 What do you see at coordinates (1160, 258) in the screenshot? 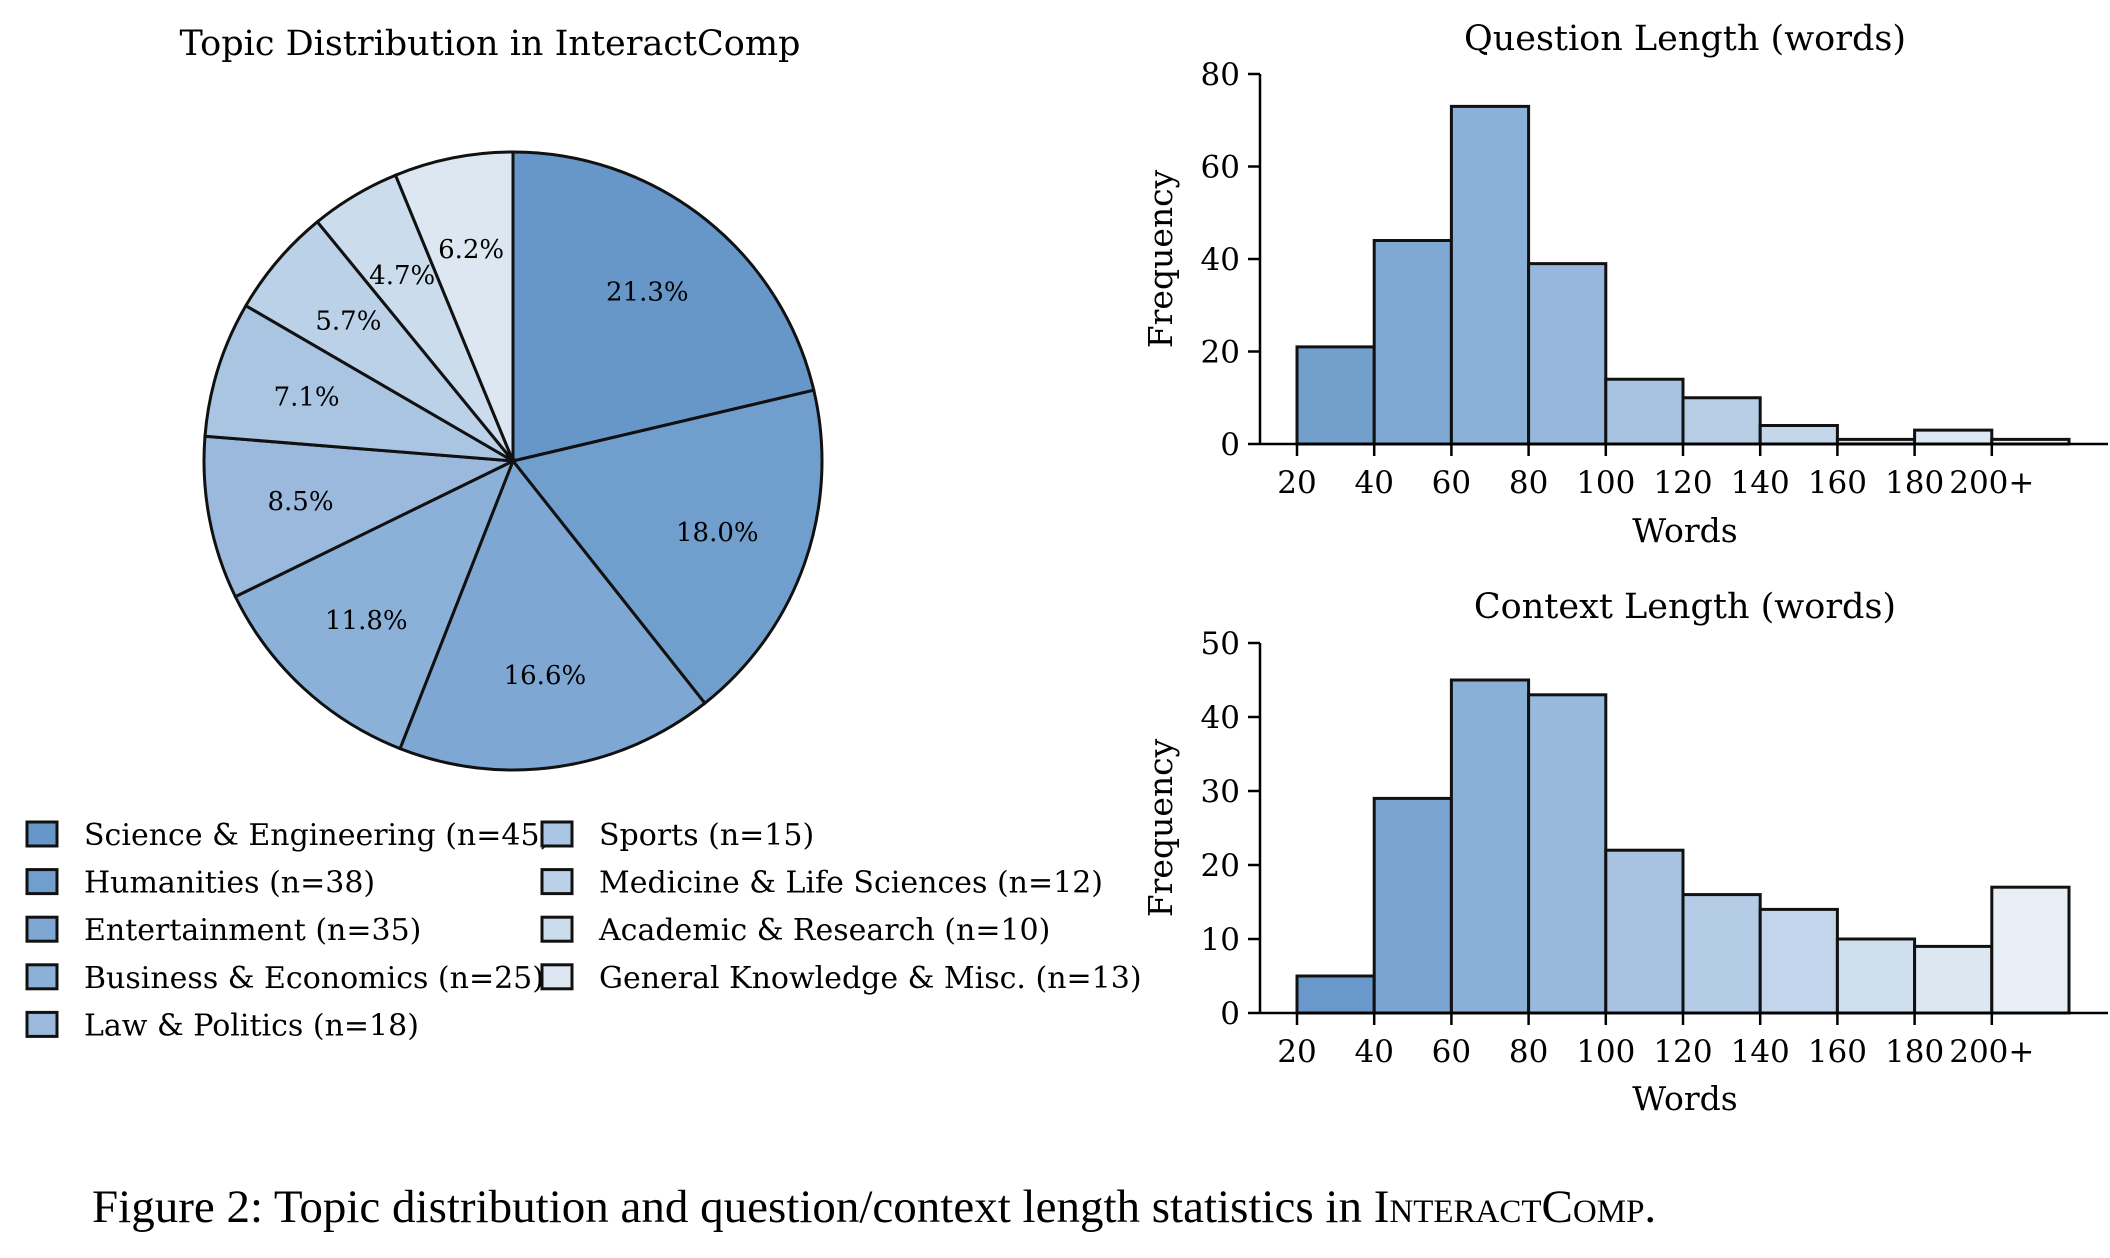
I see `question-histogram-ylabel: Frequency` at bounding box center [1160, 258].